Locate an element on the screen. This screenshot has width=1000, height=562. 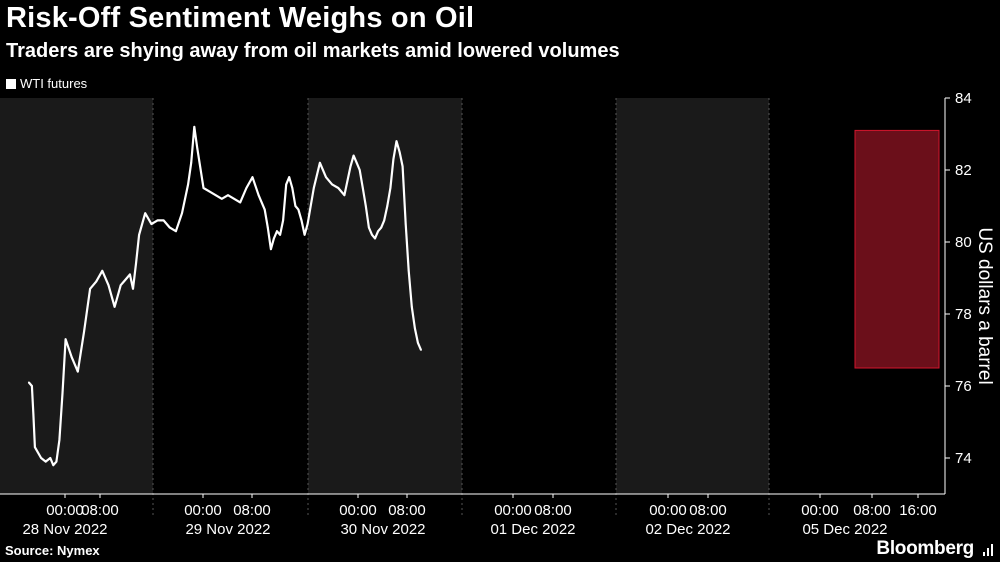
x-date-label: 01 Dec 2022 is located at coordinates (532, 529).